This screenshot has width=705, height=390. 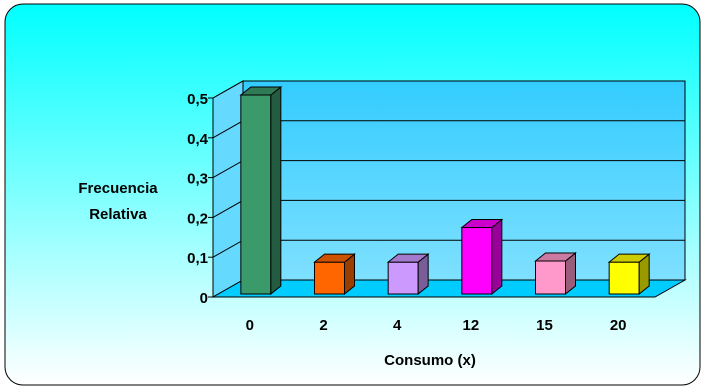 What do you see at coordinates (250, 325) in the screenshot?
I see `x-tick-label: 0` at bounding box center [250, 325].